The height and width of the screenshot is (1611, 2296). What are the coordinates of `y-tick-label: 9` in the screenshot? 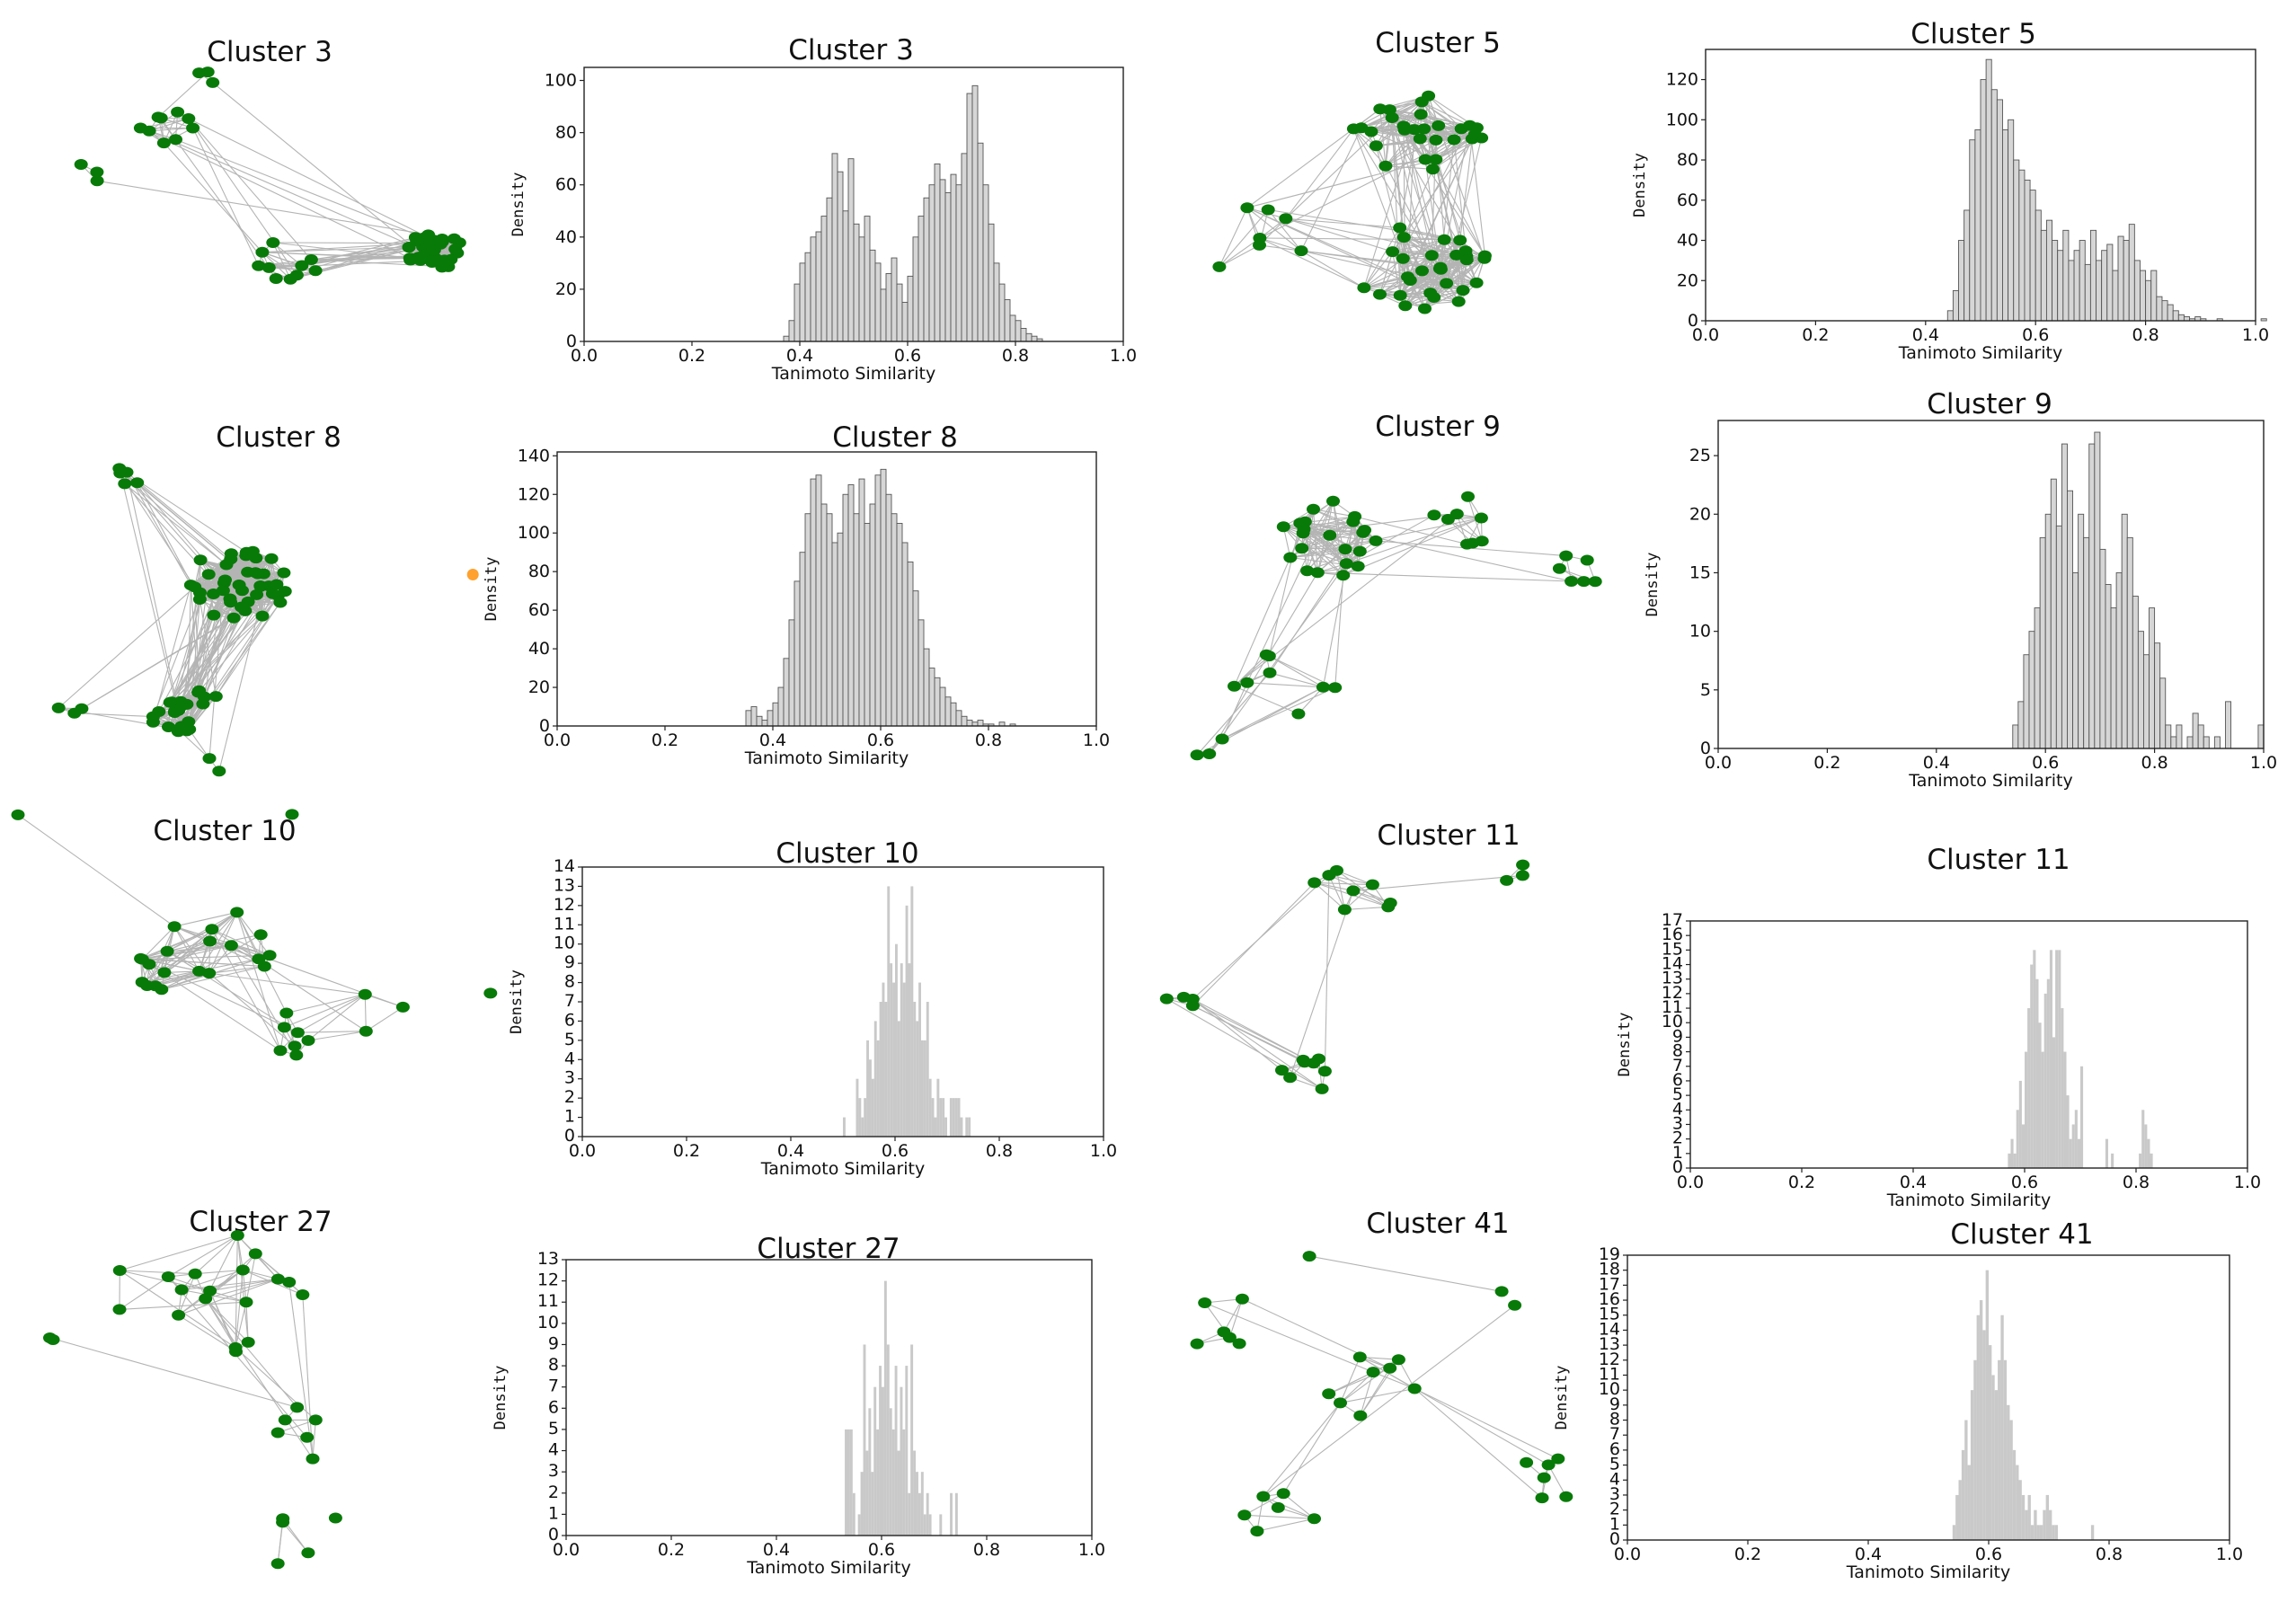 It's located at (1614, 1404).